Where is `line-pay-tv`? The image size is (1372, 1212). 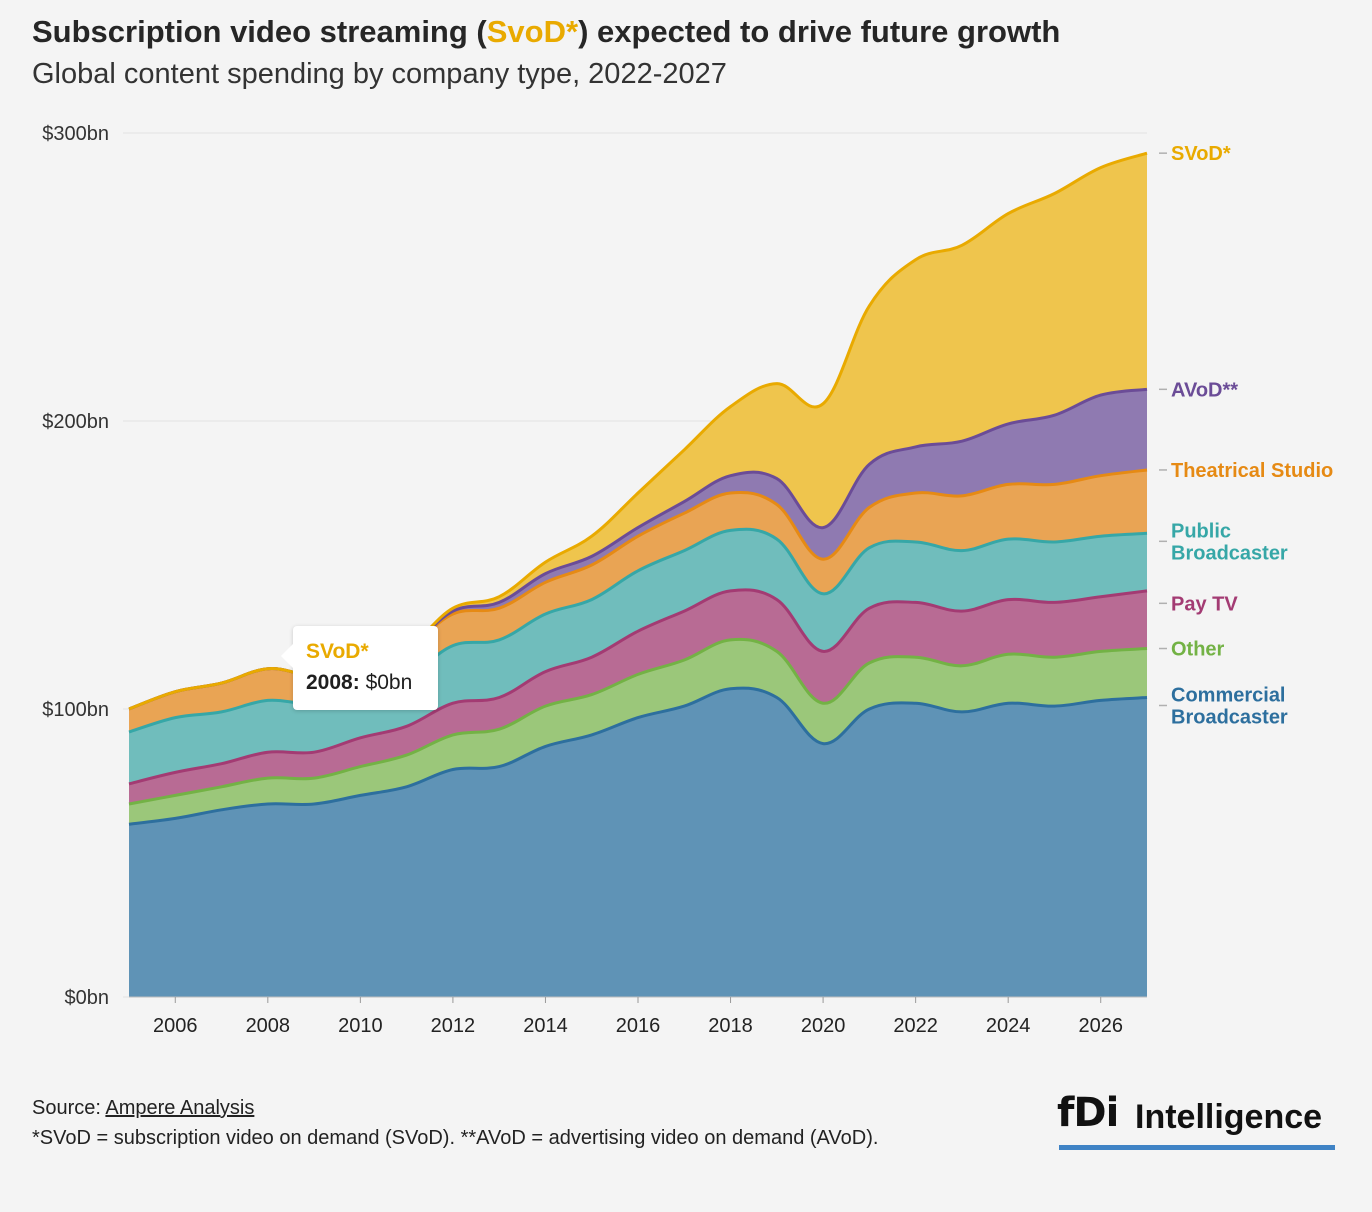
line-pay-tv is located at coordinates (638, 687).